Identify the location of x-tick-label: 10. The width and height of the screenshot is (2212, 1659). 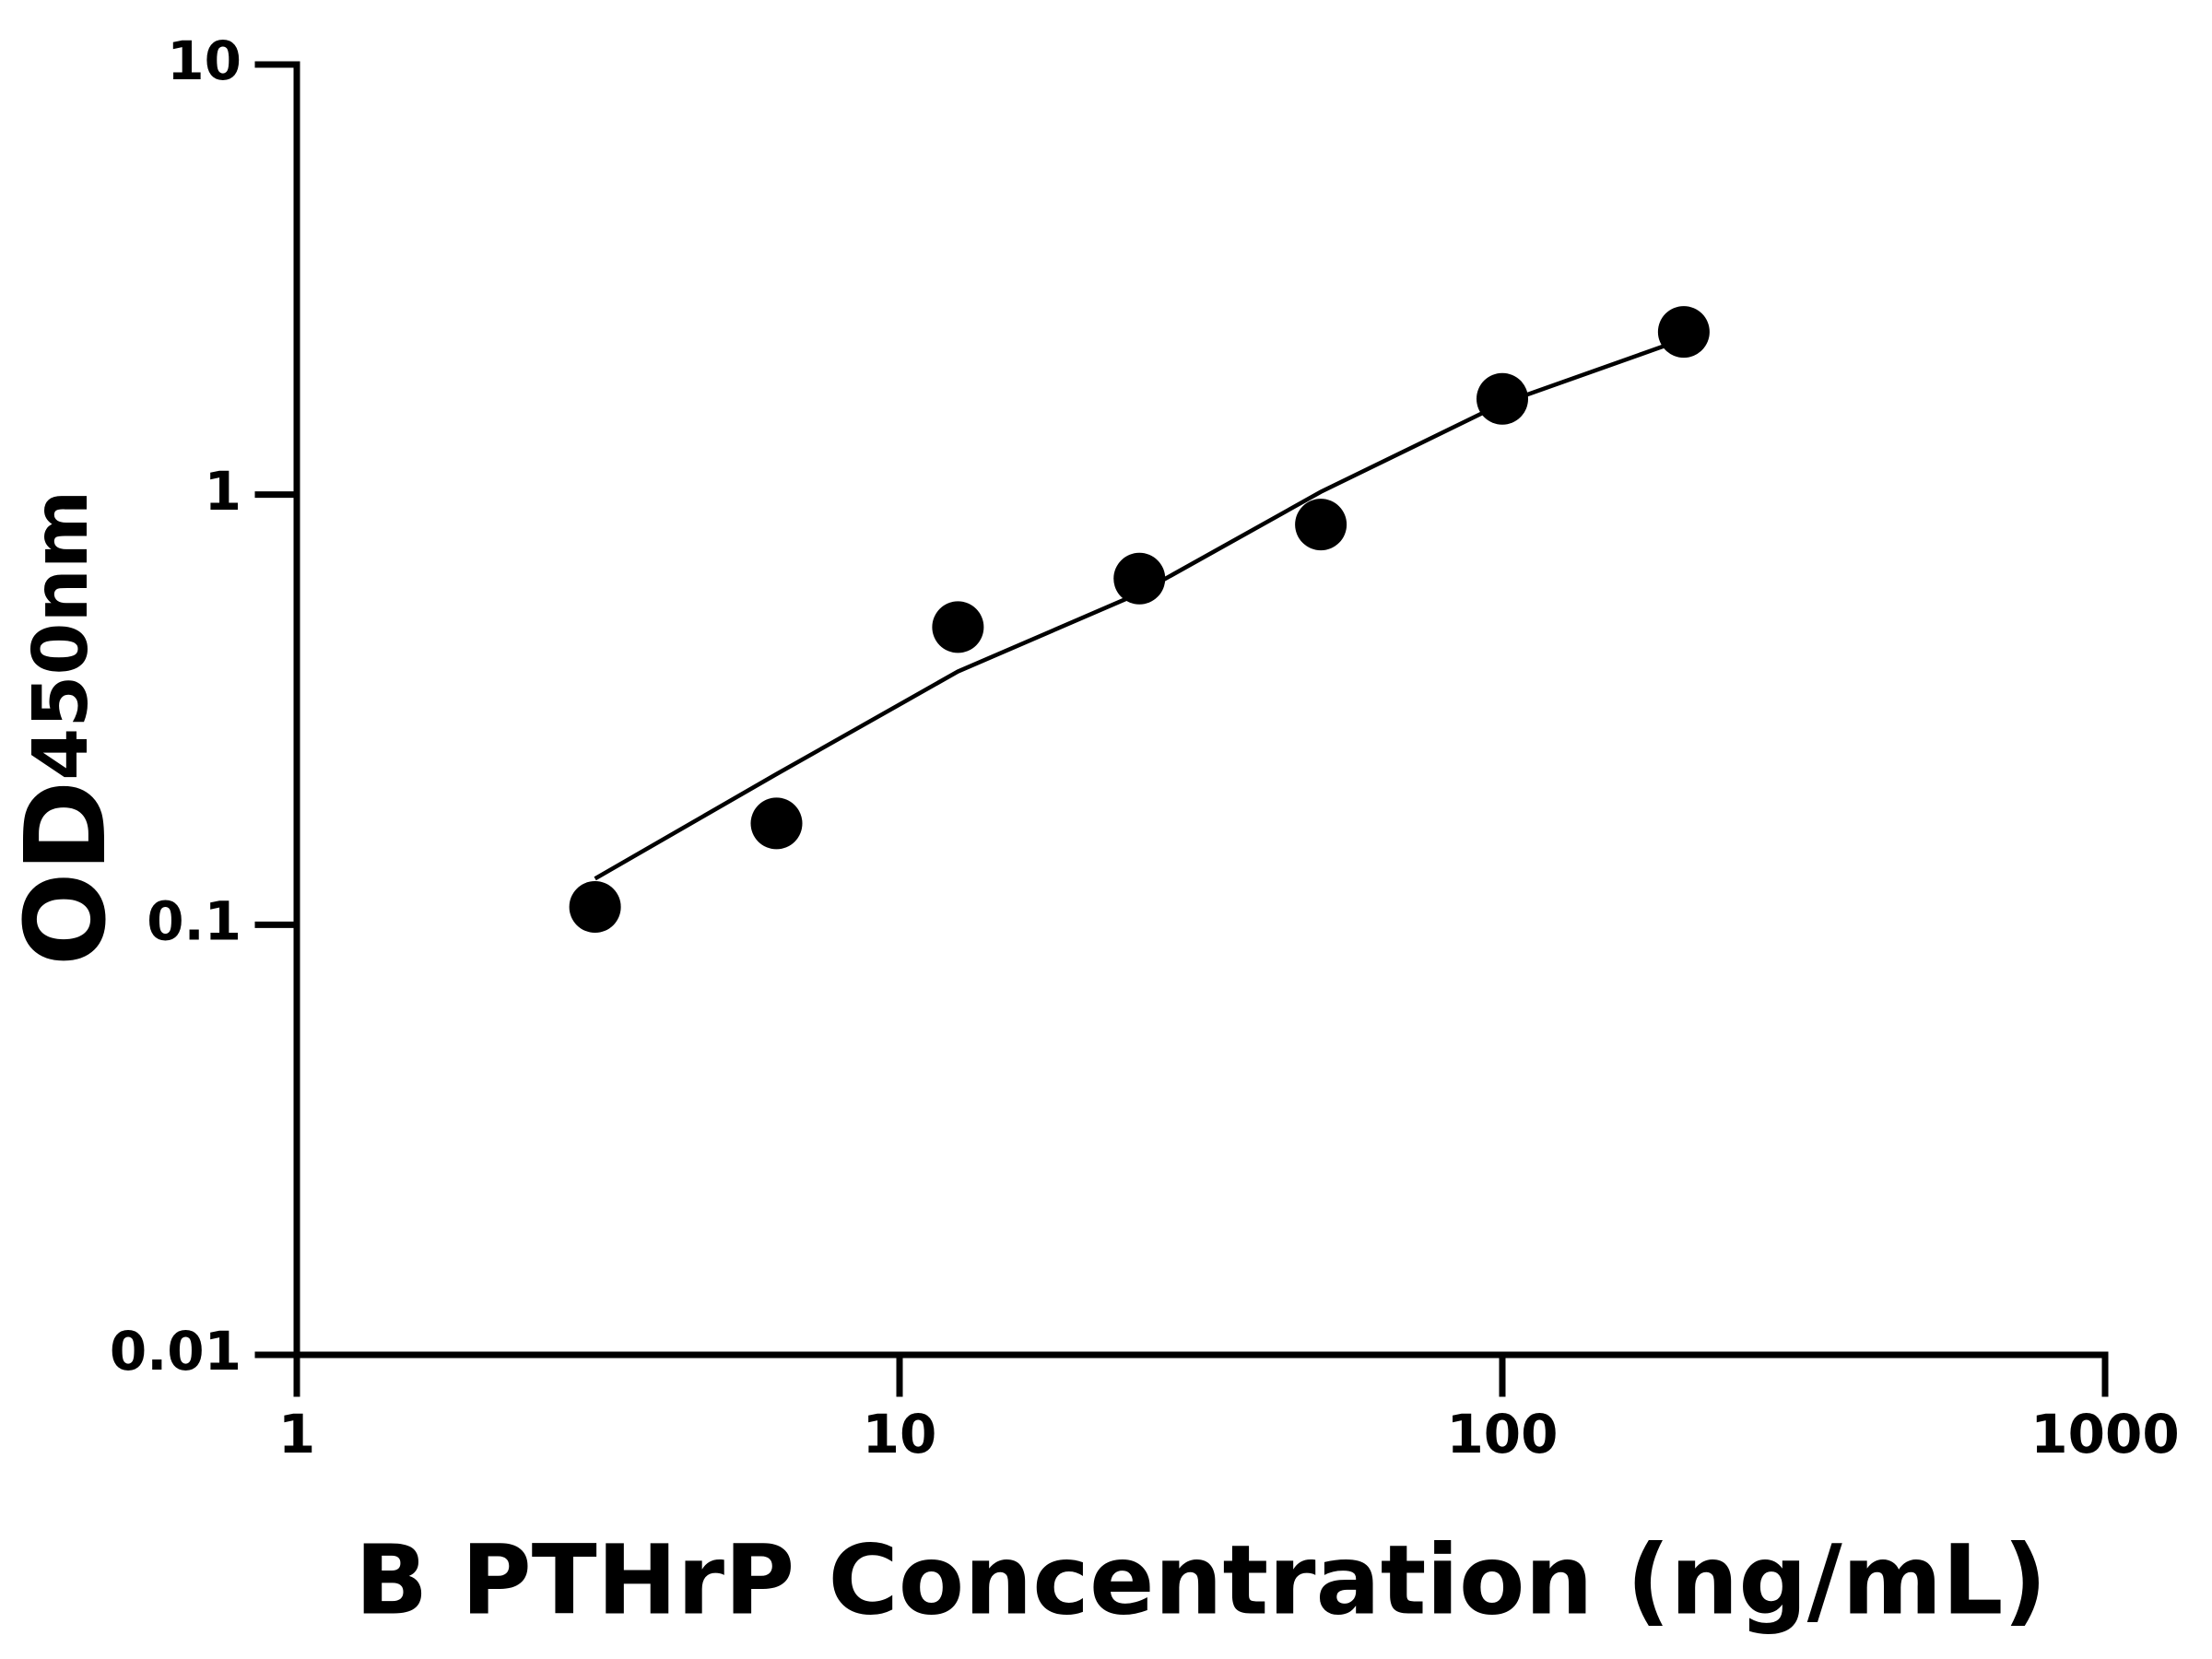
(900, 1434).